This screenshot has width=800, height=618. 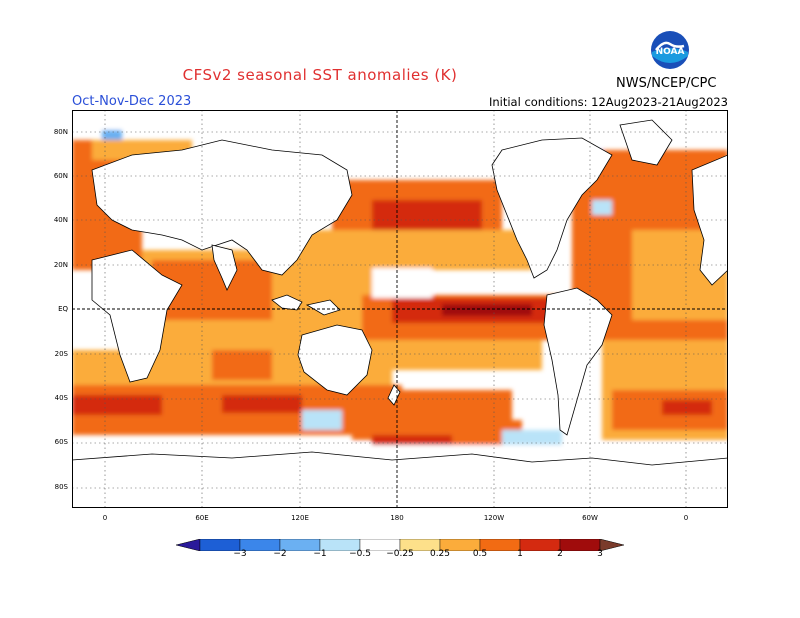 What do you see at coordinates (480, 554) in the screenshot?
I see `colorbar-label: 0.5` at bounding box center [480, 554].